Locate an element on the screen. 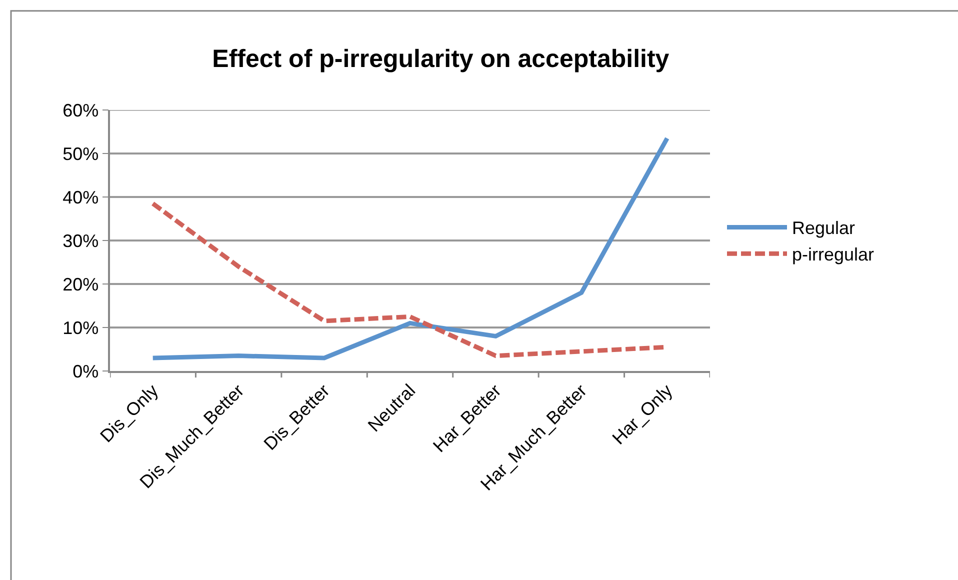 The height and width of the screenshot is (580, 958). y-tick-label: 40% is located at coordinates (80, 197).